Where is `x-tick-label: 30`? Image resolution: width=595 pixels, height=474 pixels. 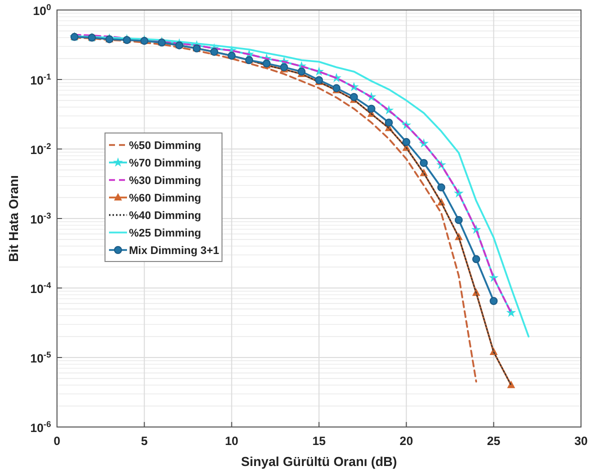
x-tick-label: 30 is located at coordinates (581, 441).